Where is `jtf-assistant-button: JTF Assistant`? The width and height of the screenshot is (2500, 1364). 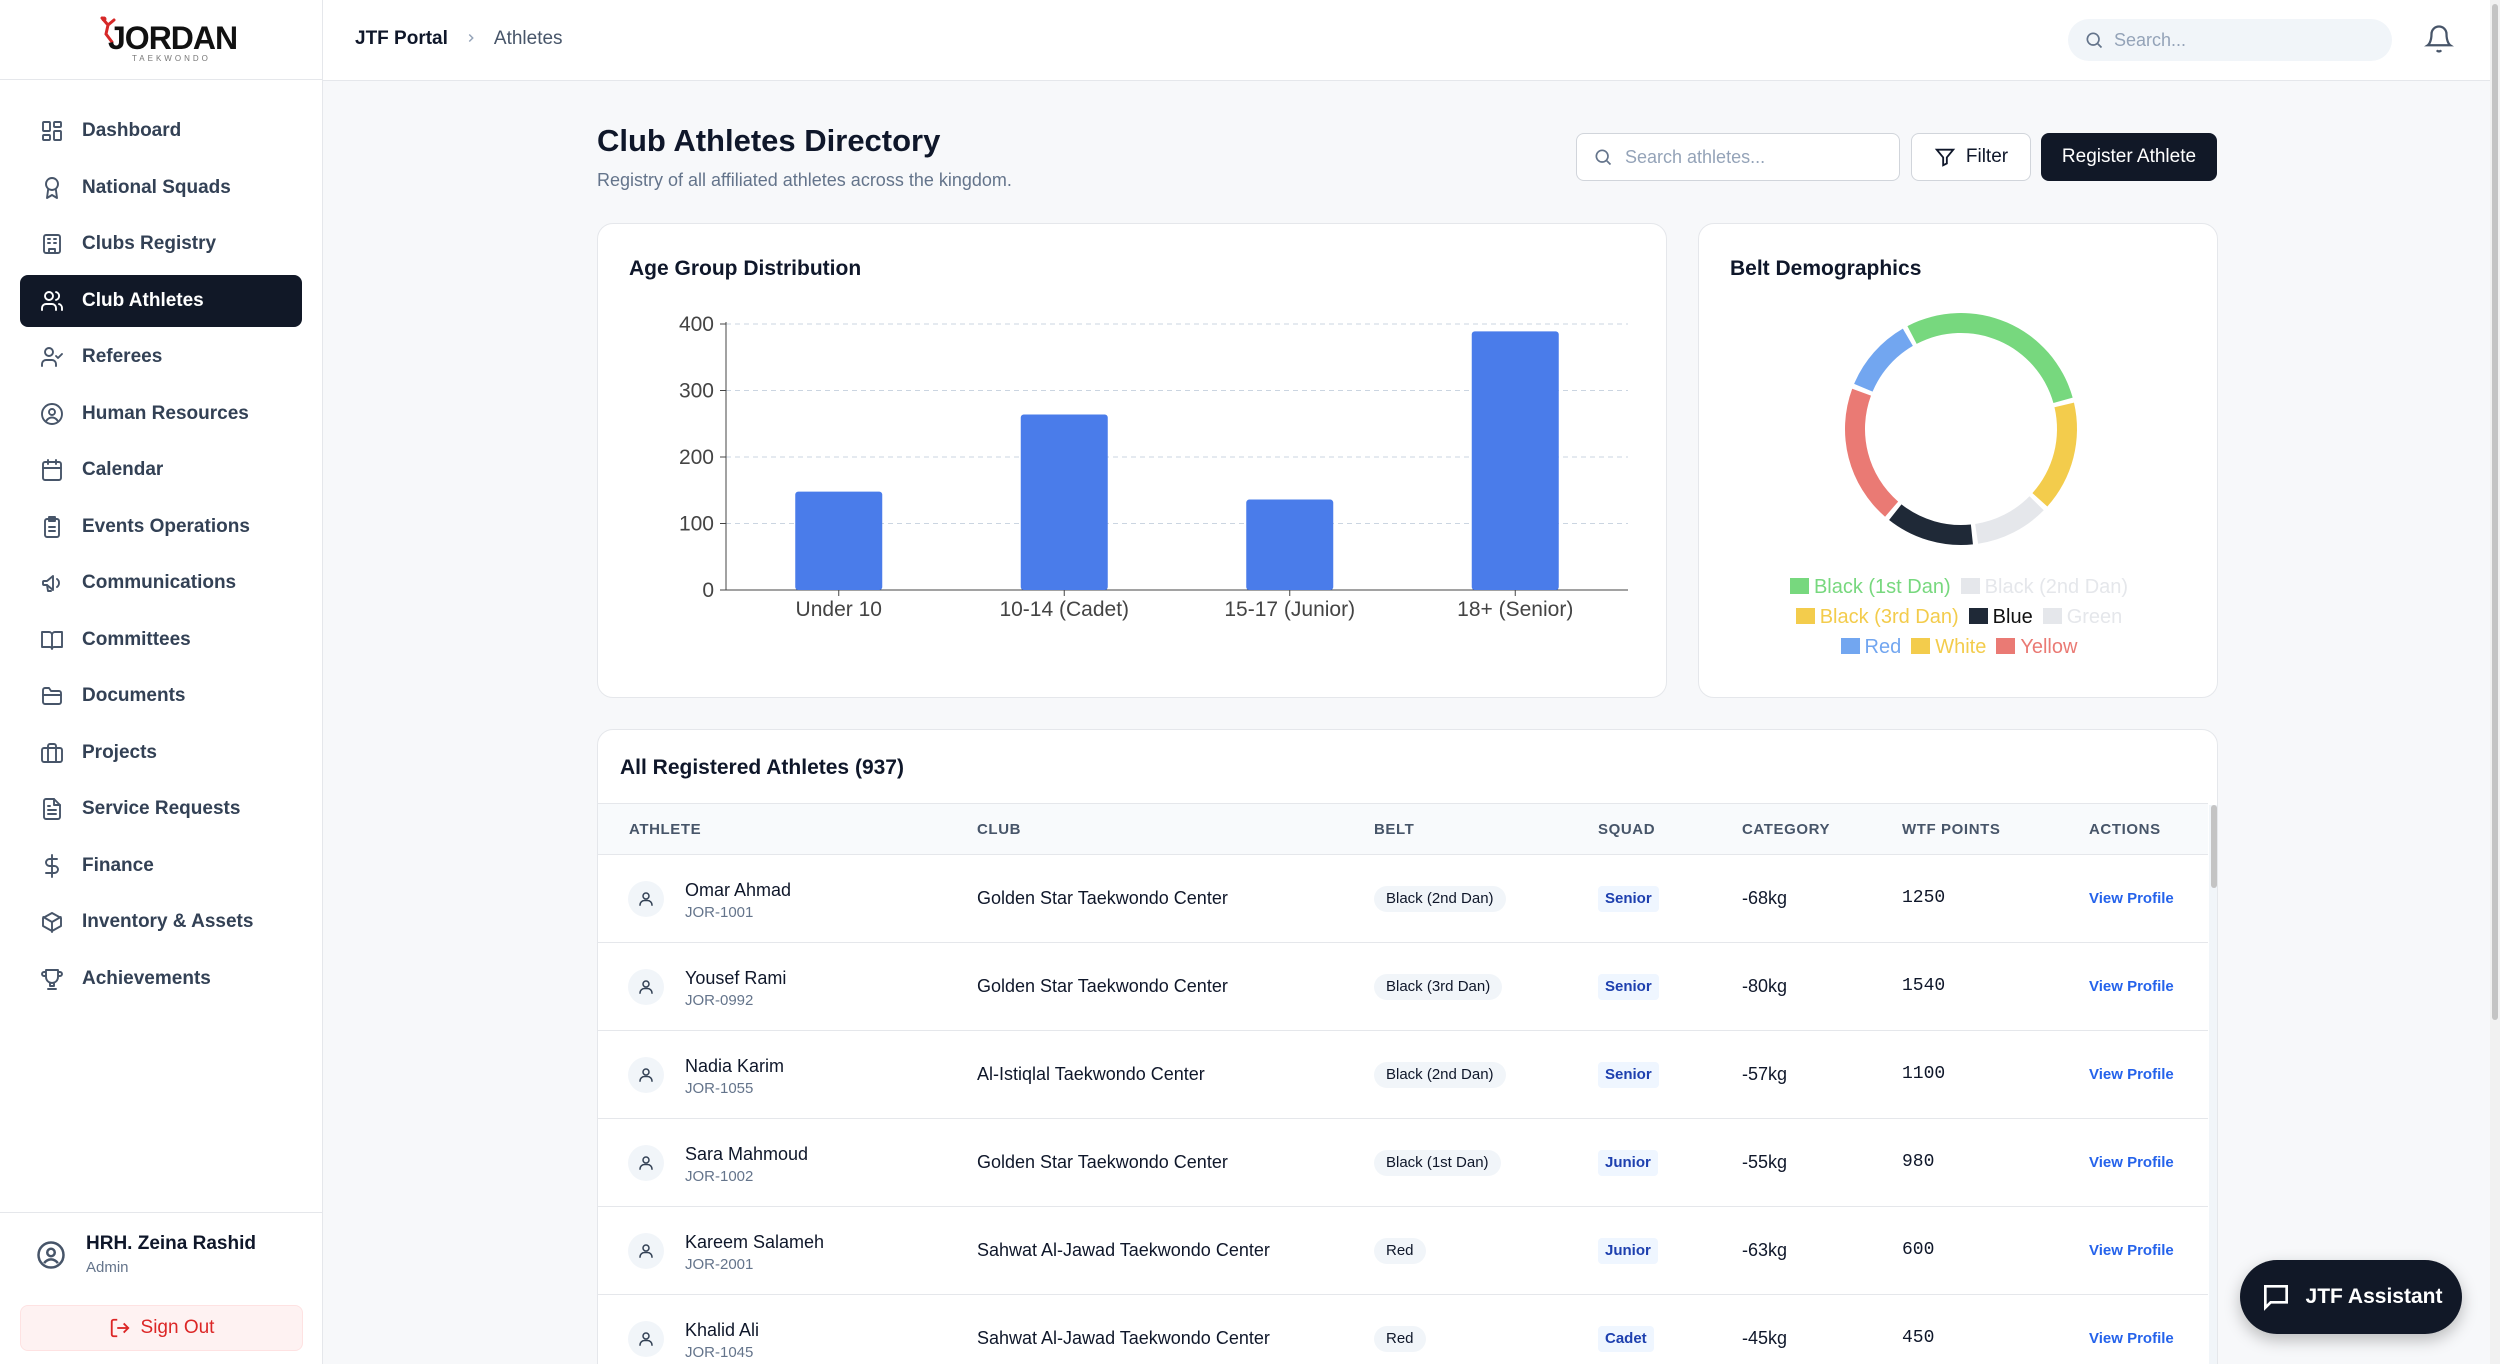 jtf-assistant-button: JTF Assistant is located at coordinates (2351, 1297).